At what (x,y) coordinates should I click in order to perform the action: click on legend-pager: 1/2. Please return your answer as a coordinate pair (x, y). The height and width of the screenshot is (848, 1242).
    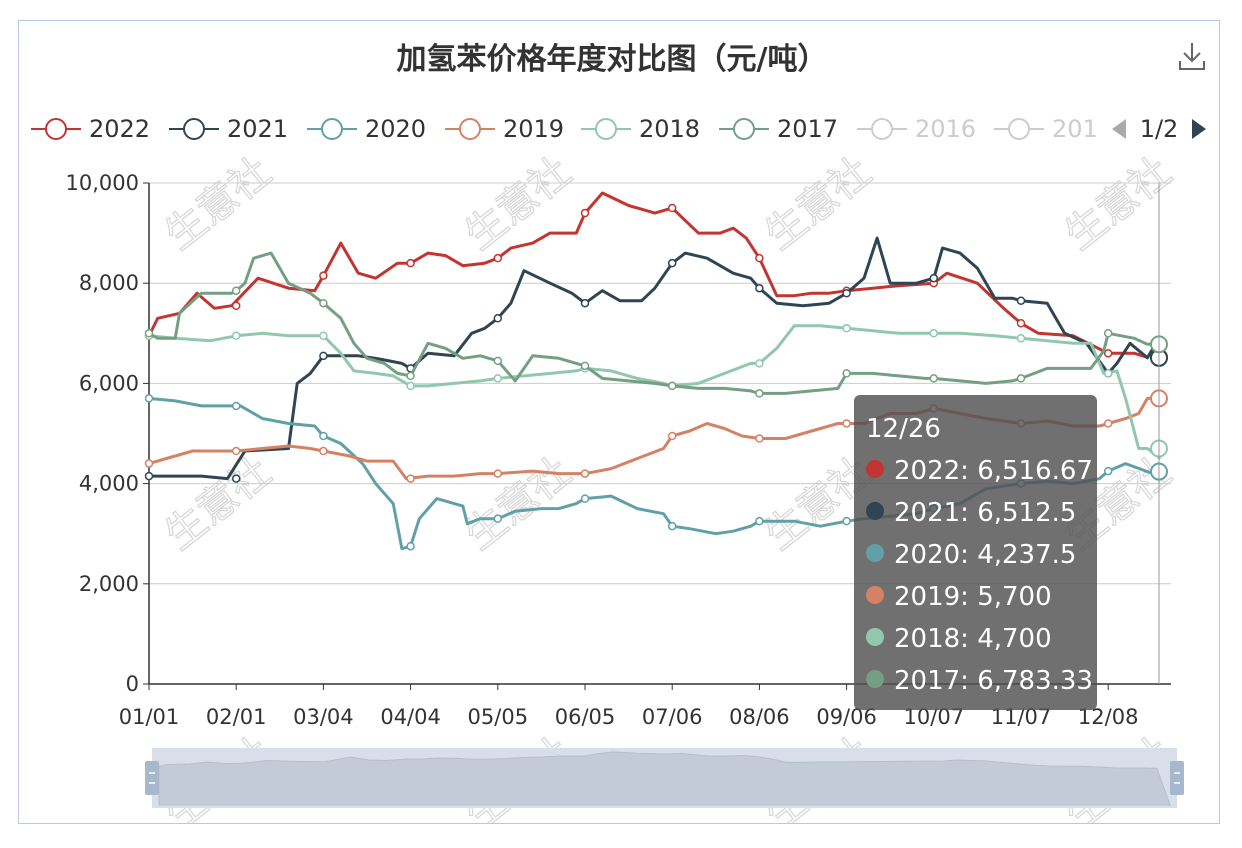
    Looking at the image, I should click on (1159, 129).